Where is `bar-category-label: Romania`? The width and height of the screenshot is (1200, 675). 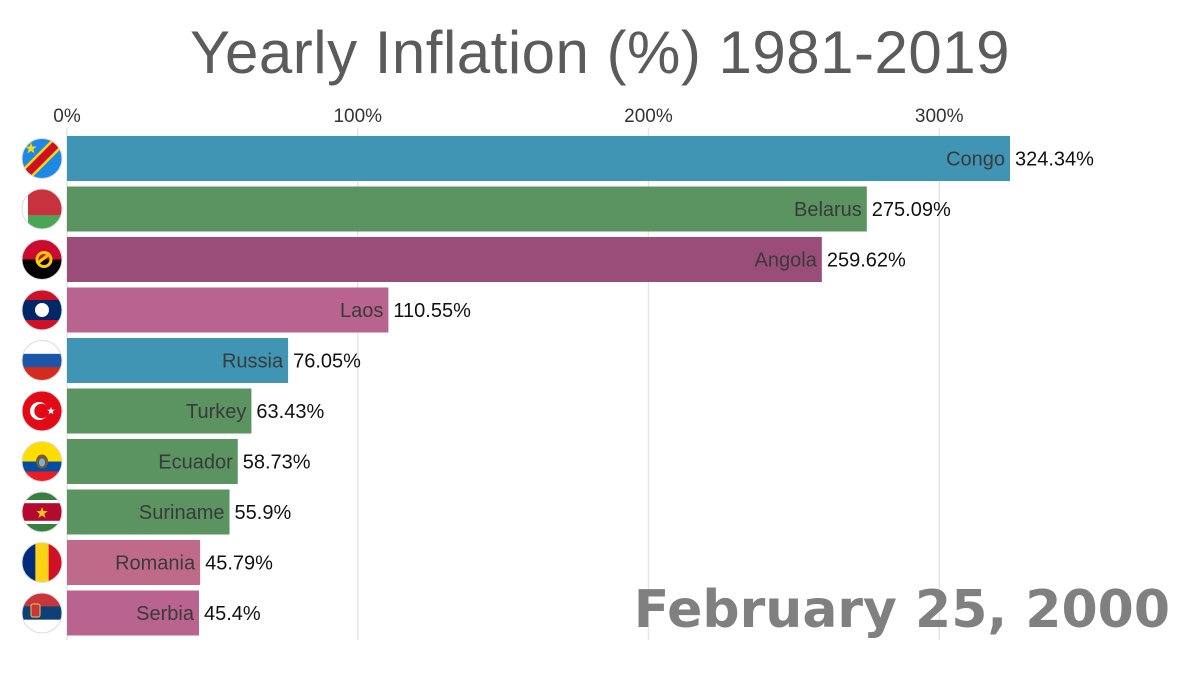
bar-category-label: Romania is located at coordinates (155, 564).